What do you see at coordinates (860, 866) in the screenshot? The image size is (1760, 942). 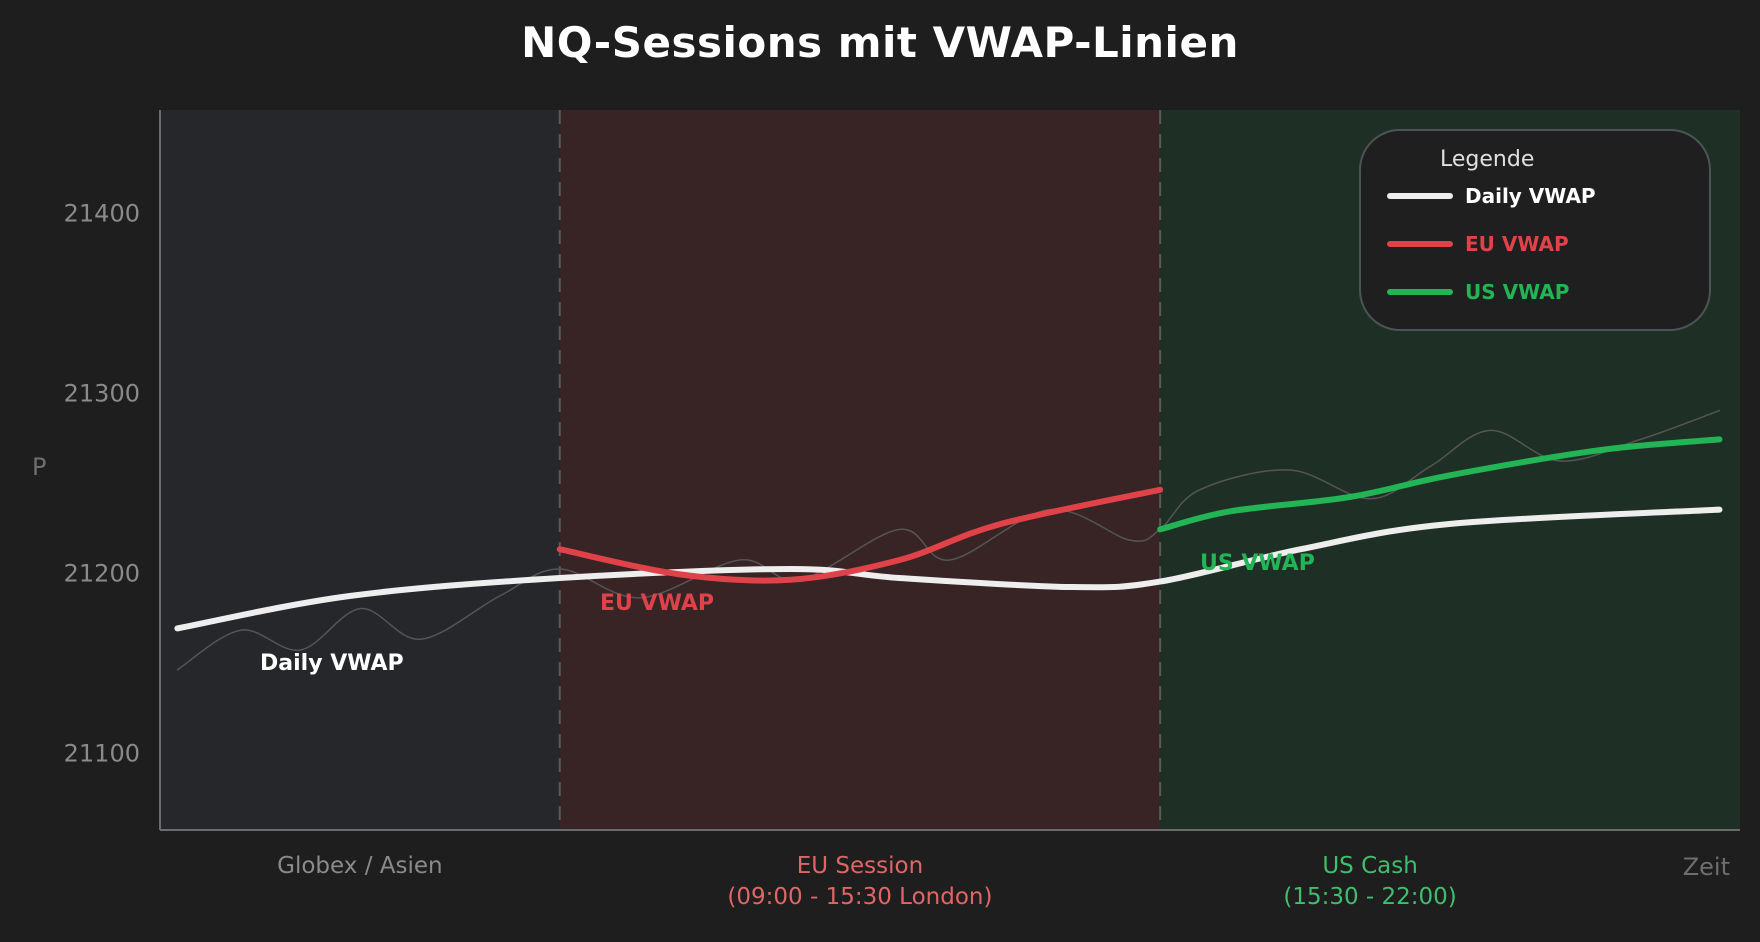 I see `session-label: EU Session` at bounding box center [860, 866].